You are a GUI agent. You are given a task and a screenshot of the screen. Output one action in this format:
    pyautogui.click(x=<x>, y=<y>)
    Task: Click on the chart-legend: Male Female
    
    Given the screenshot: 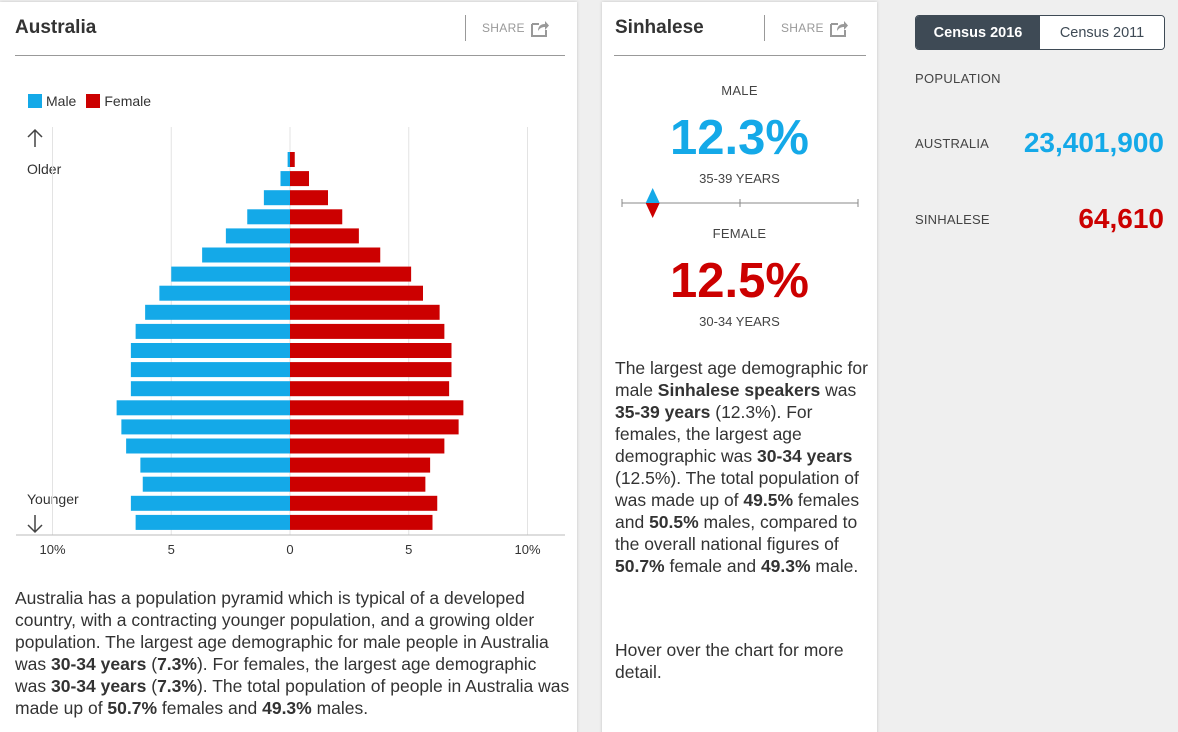 What is the action you would take?
    pyautogui.click(x=94, y=101)
    